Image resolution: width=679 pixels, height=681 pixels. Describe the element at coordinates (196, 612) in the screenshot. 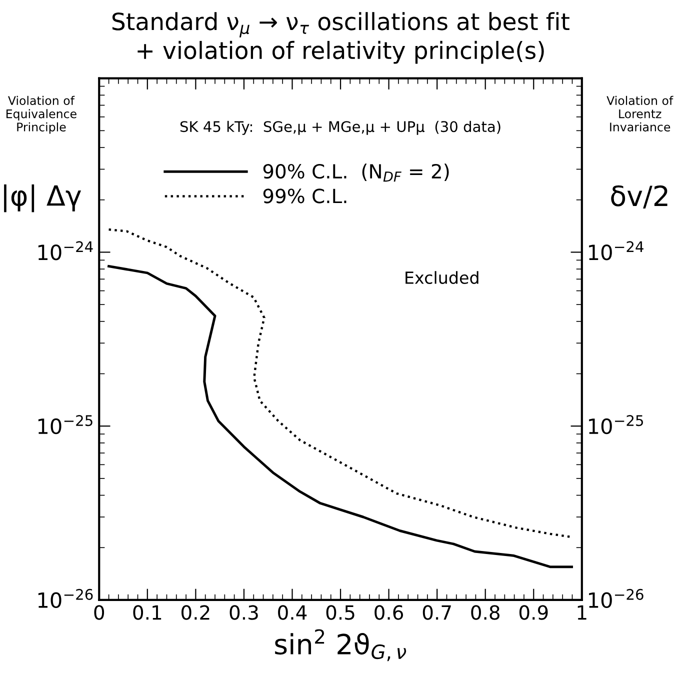

I see `x-tick-label: 0.2` at that location.